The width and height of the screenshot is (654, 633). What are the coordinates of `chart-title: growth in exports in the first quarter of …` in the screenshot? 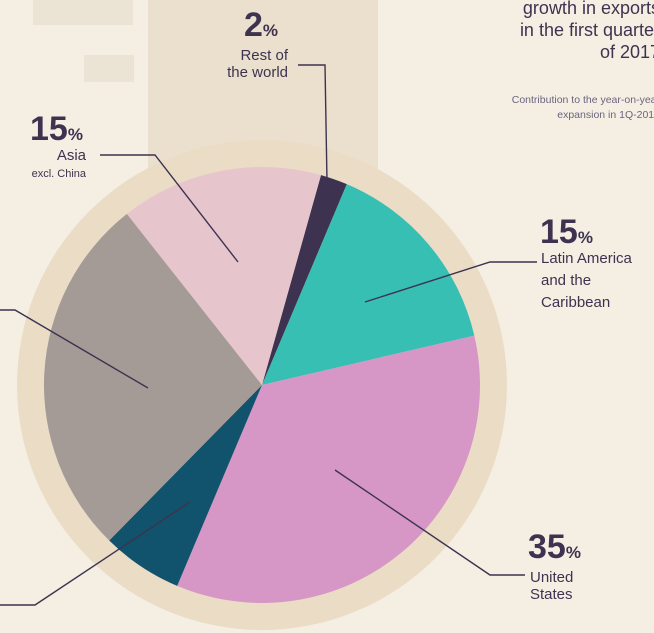 It's located at (587, 31).